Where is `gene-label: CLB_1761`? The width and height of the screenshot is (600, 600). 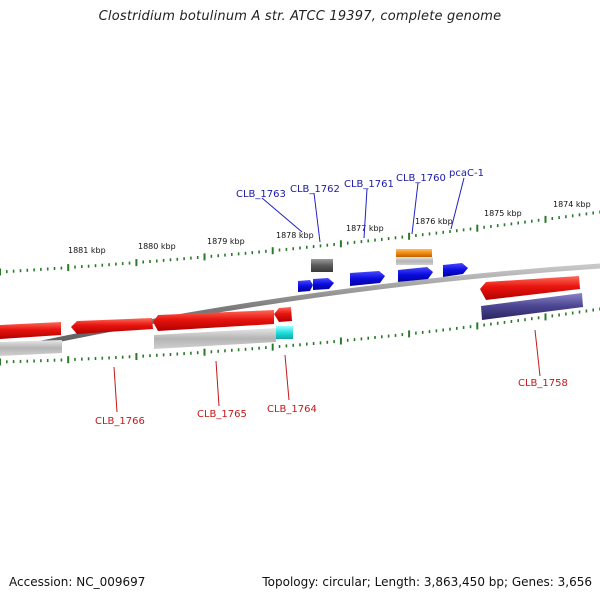
gene-label: CLB_1761 is located at coordinates (369, 184).